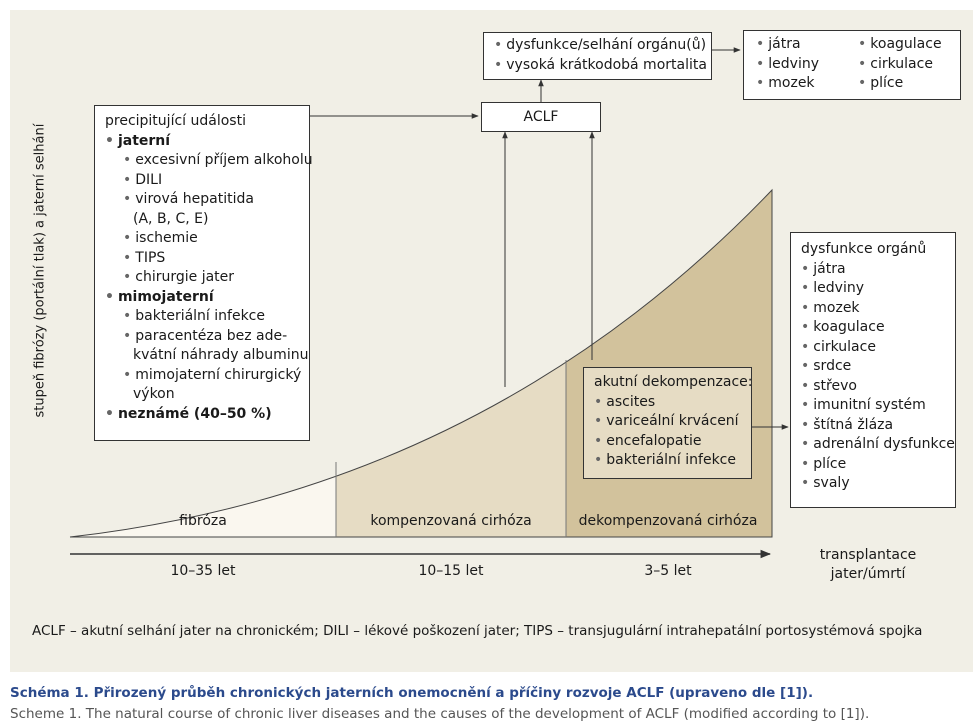 The height and width of the screenshot is (727, 977). What do you see at coordinates (868, 555) in the screenshot?
I see `endpoint-line1: transplantace` at bounding box center [868, 555].